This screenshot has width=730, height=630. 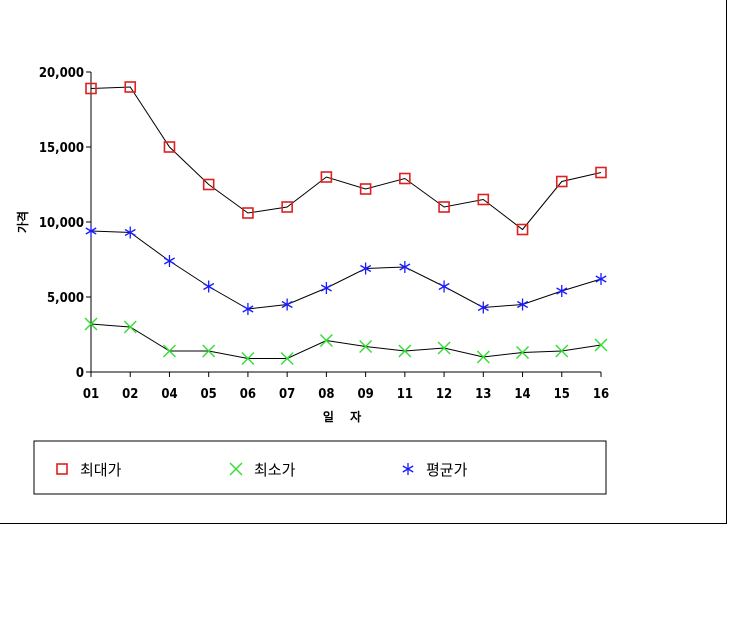 What do you see at coordinates (275, 470) in the screenshot?
I see `legend-label: 최소가` at bounding box center [275, 470].